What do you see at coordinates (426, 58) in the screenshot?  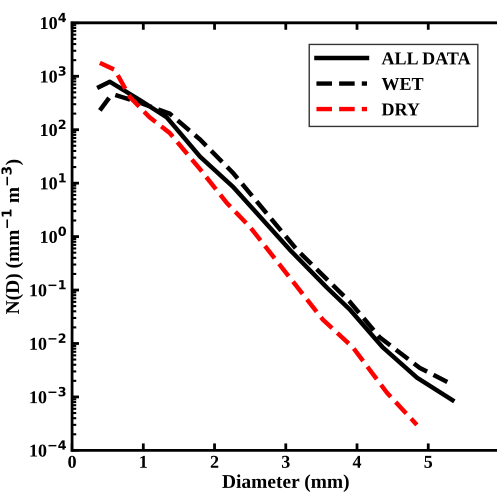 I see `legend-label: ALL DATA` at bounding box center [426, 58].